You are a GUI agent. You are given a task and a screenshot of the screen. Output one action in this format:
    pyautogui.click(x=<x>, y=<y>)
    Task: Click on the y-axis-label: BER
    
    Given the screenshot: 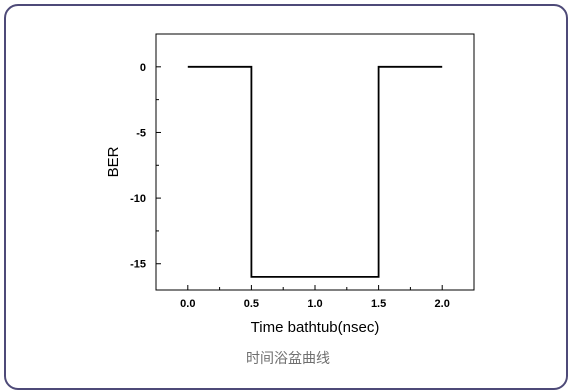 What is the action you would take?
    pyautogui.click(x=113, y=161)
    